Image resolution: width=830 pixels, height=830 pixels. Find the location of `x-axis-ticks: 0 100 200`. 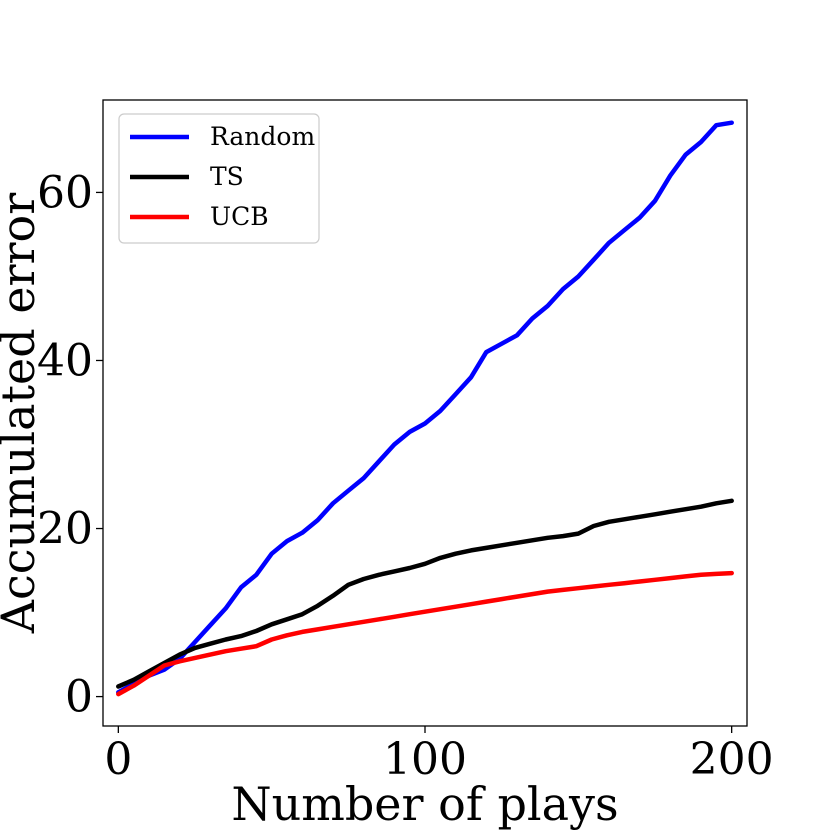

x-axis-ticks: 0 100 200 is located at coordinates (439, 755).